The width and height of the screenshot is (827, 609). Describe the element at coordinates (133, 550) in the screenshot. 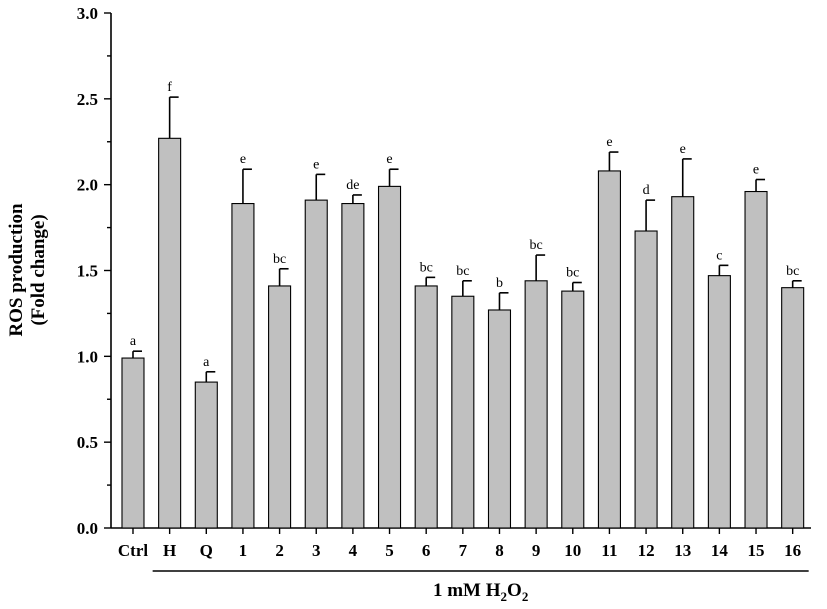

I see `x-tick-label: Ctrl` at that location.